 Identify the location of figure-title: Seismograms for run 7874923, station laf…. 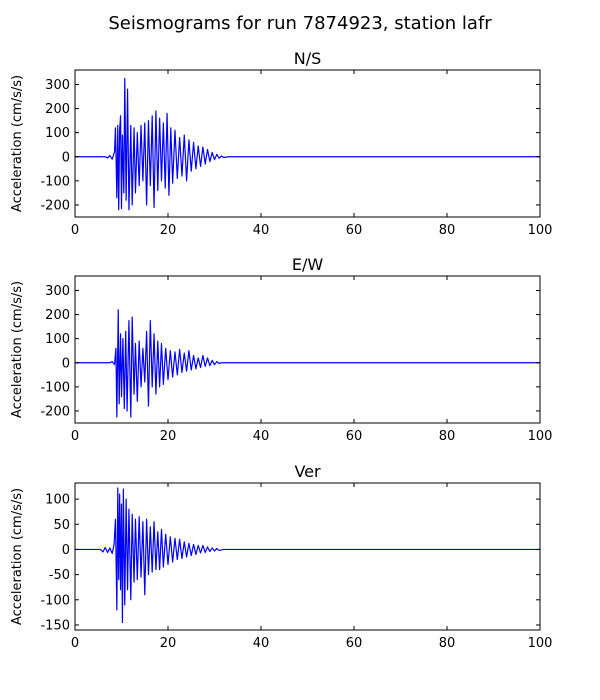
(300, 23).